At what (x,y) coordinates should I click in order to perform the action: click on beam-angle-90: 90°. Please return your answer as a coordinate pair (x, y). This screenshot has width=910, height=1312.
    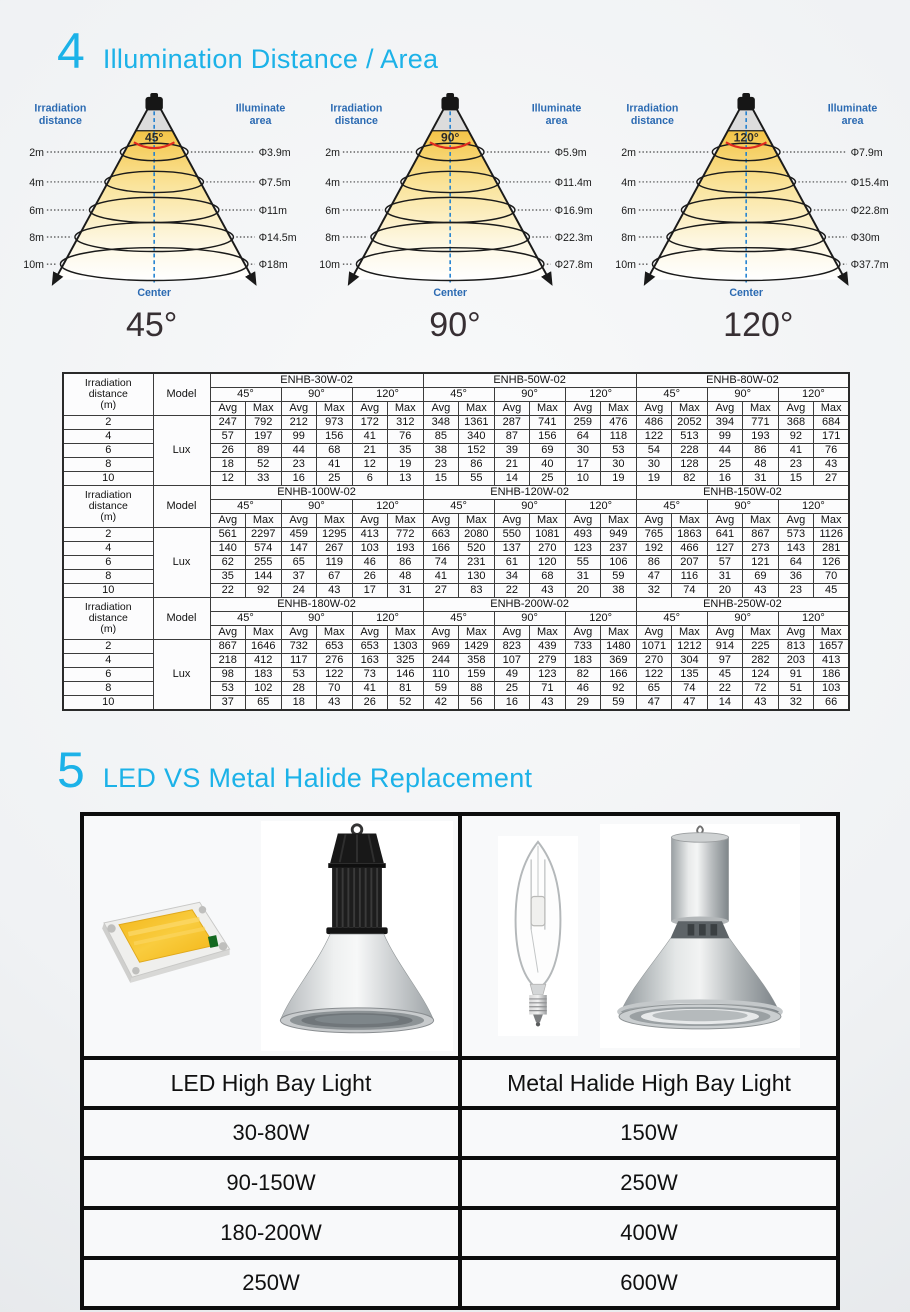
    Looking at the image, I should click on (455, 325).